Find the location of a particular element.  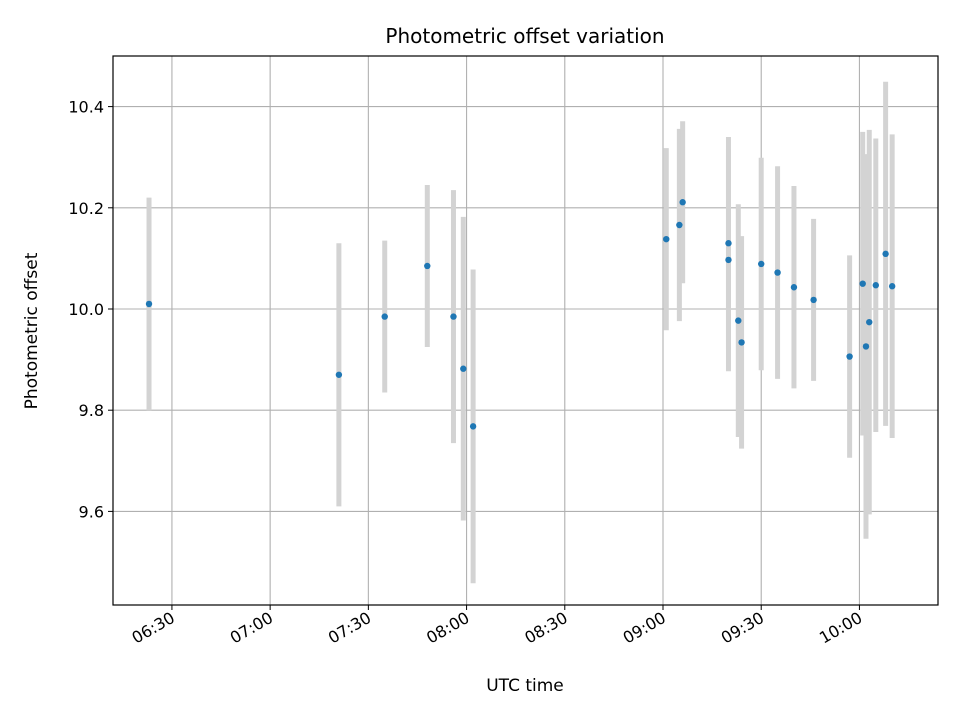

y-tick-label: 10.0 is located at coordinates (86, 309).